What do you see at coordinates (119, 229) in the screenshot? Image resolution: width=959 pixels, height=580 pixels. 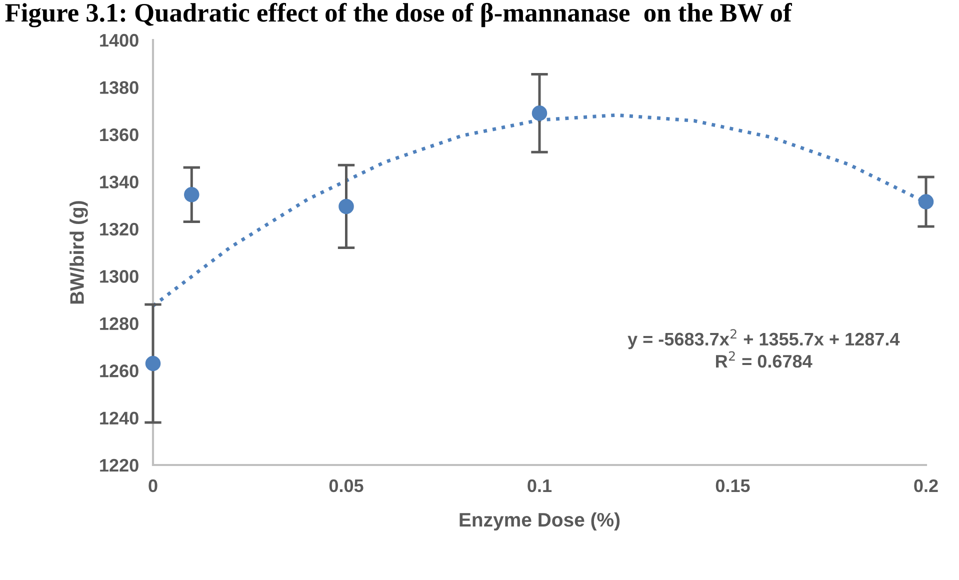 I see `y-tick-label: 1320` at bounding box center [119, 229].